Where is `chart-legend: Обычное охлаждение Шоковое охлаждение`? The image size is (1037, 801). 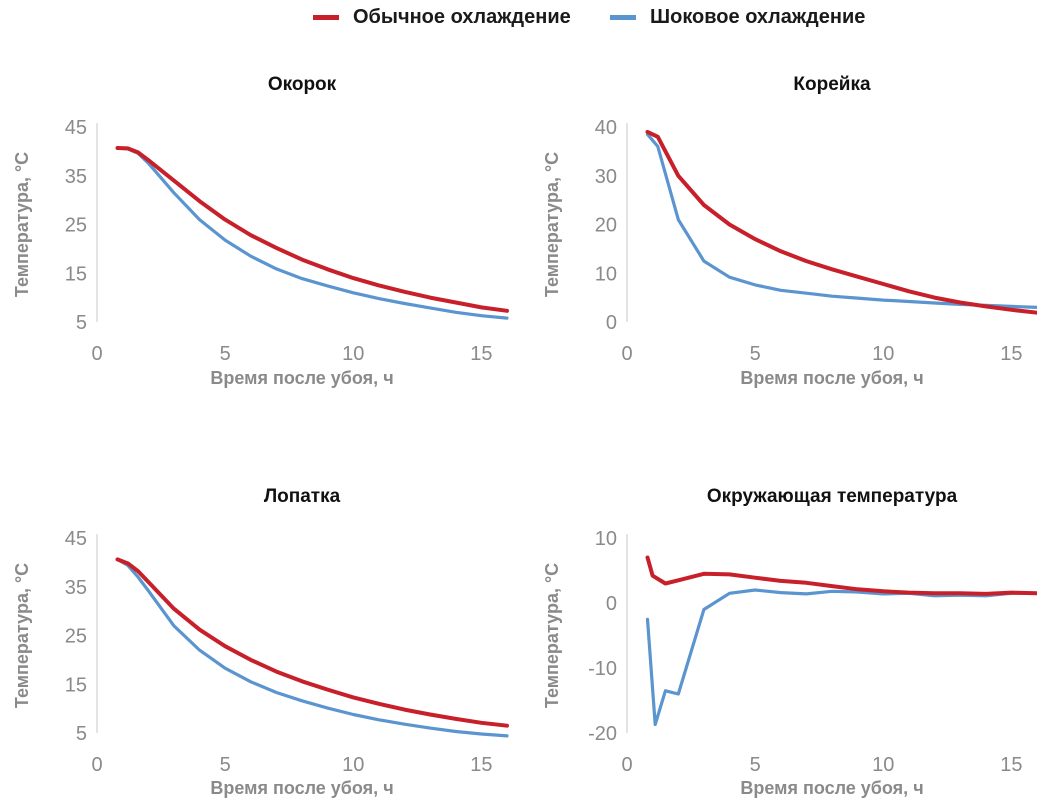 chart-legend: Обычное охлаждение Шоковое охлаждение is located at coordinates (518, 20).